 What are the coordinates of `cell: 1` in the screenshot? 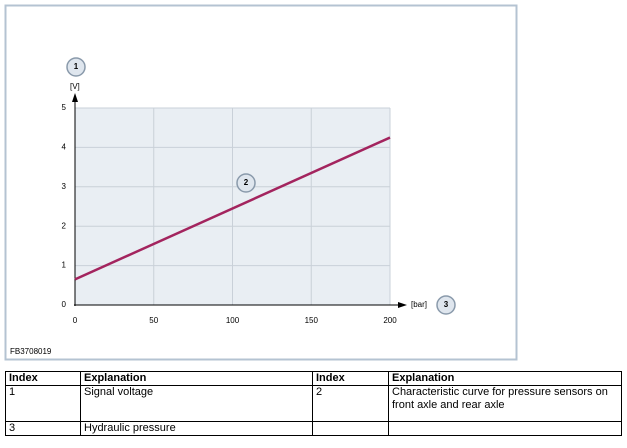 It's located at (43, 403).